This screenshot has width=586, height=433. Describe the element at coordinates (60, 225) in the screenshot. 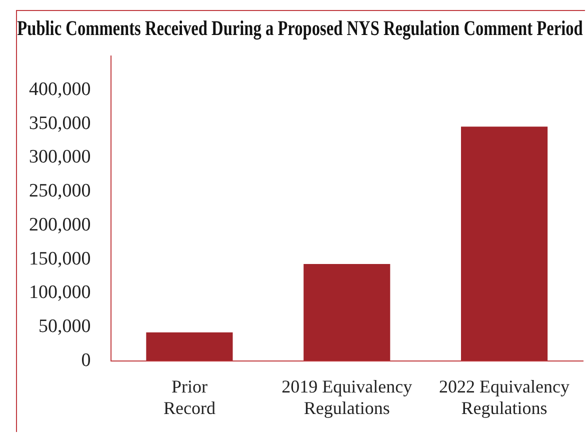

I see `y-tick-label: 200,000` at that location.